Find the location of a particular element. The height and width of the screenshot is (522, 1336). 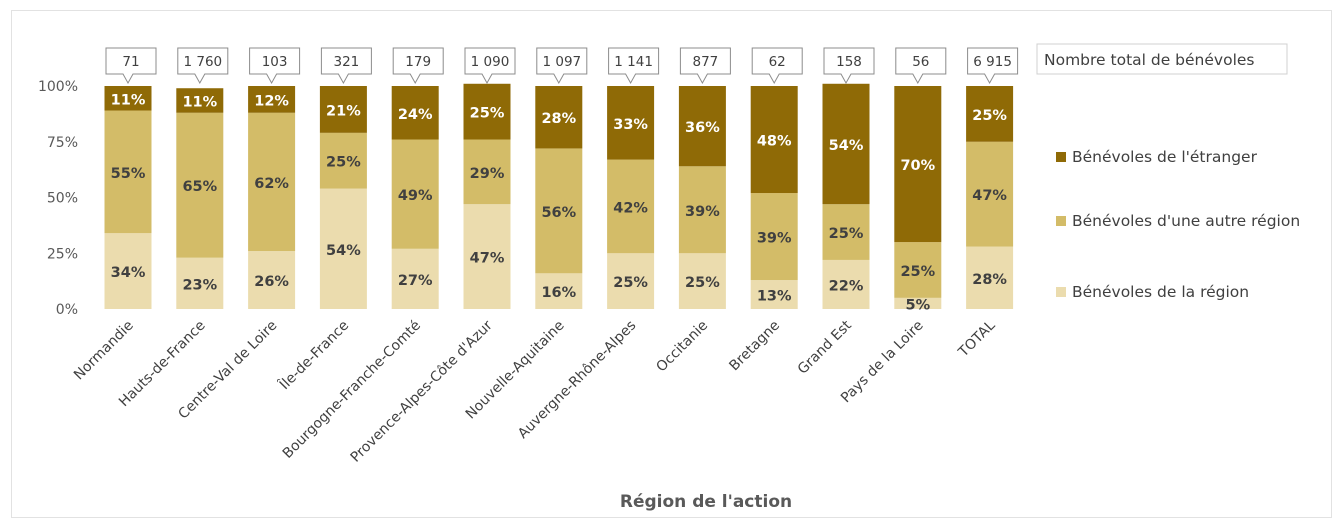

category-label: Île-de-France is located at coordinates (314, 355).